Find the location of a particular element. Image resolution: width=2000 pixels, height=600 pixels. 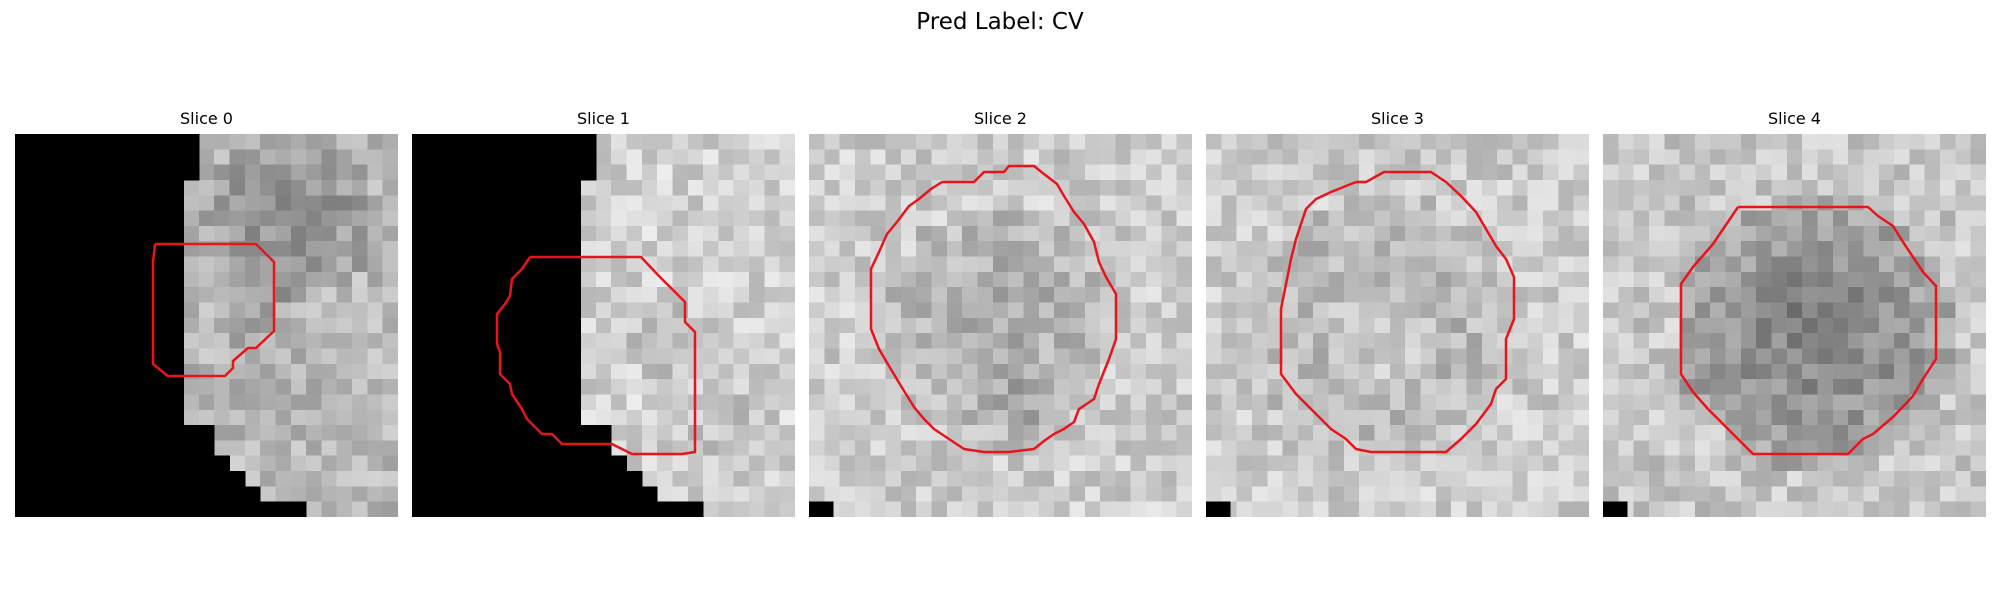

black-mask-region is located at coordinates (821, 509).